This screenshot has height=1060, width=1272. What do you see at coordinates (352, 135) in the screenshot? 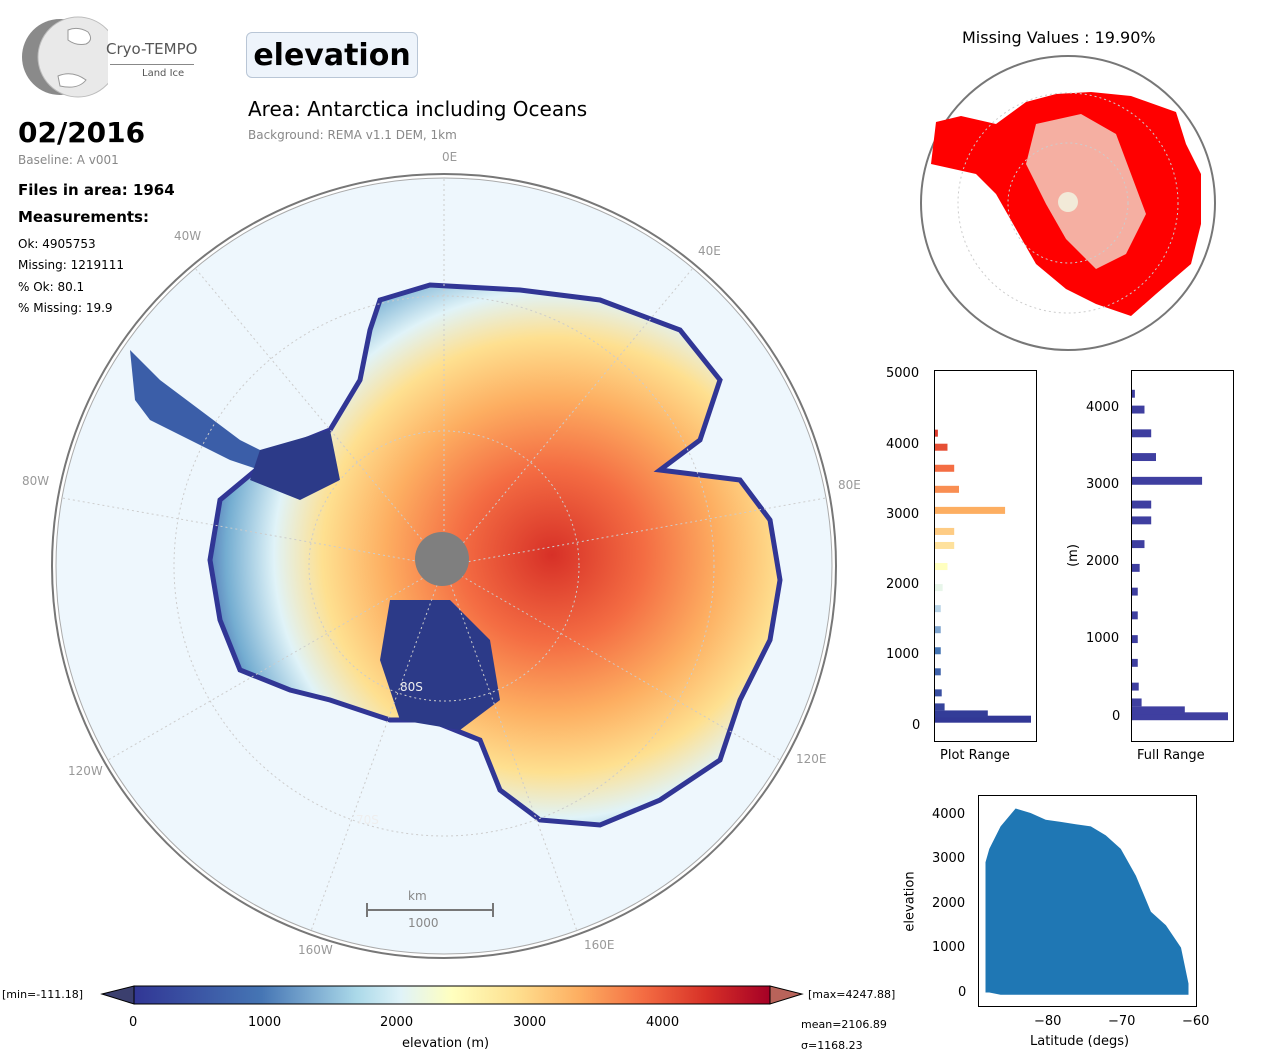
I see `background-note: Background: REMA v1.1 DEM, 1km` at bounding box center [352, 135].